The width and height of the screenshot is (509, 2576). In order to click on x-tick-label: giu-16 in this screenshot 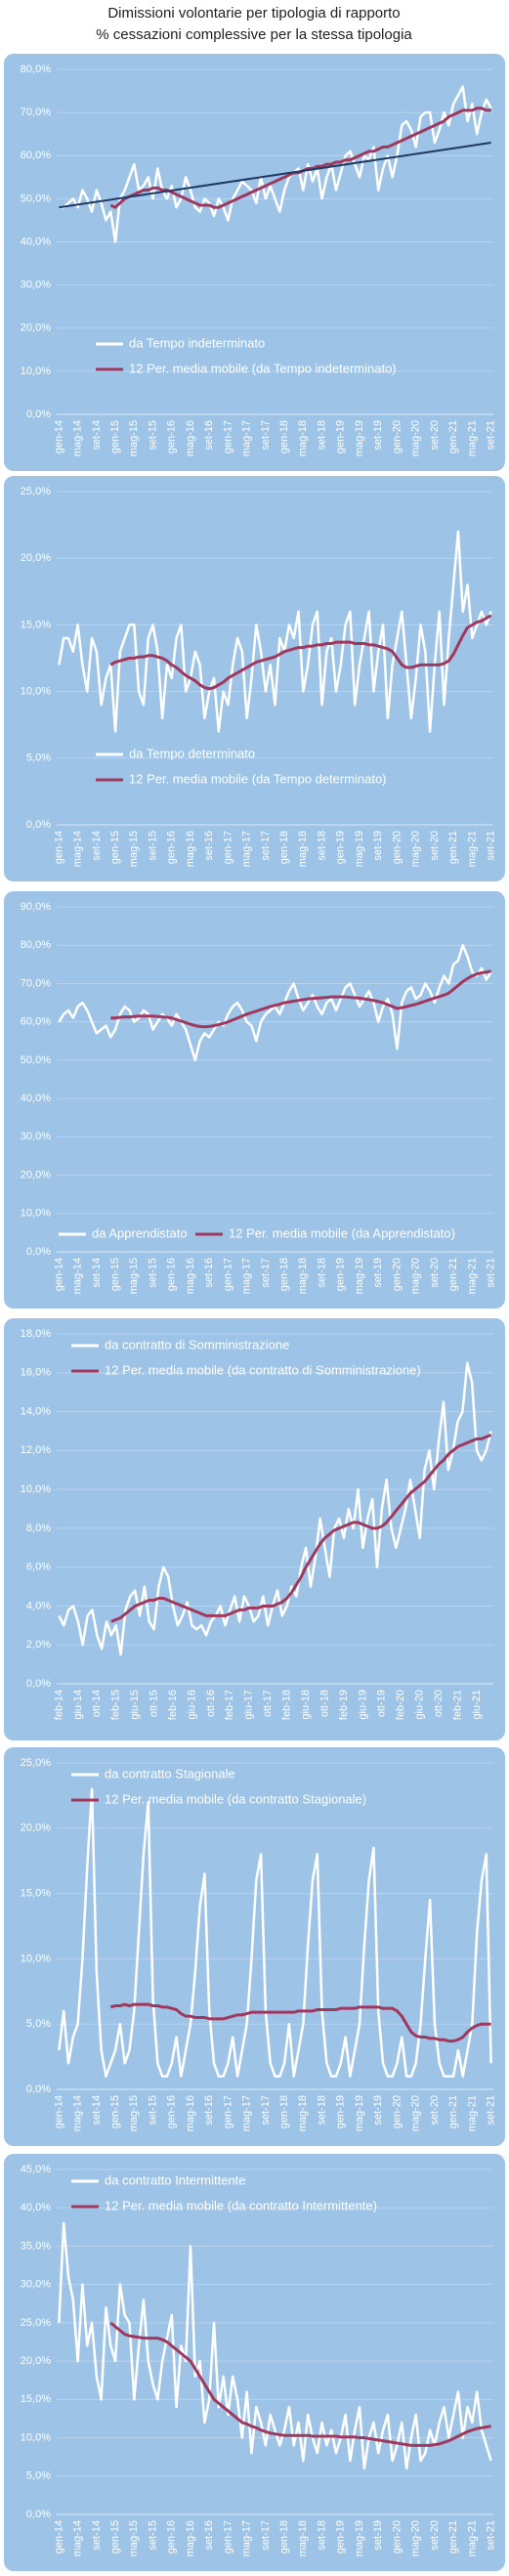, I will do `click(191, 1705)`.